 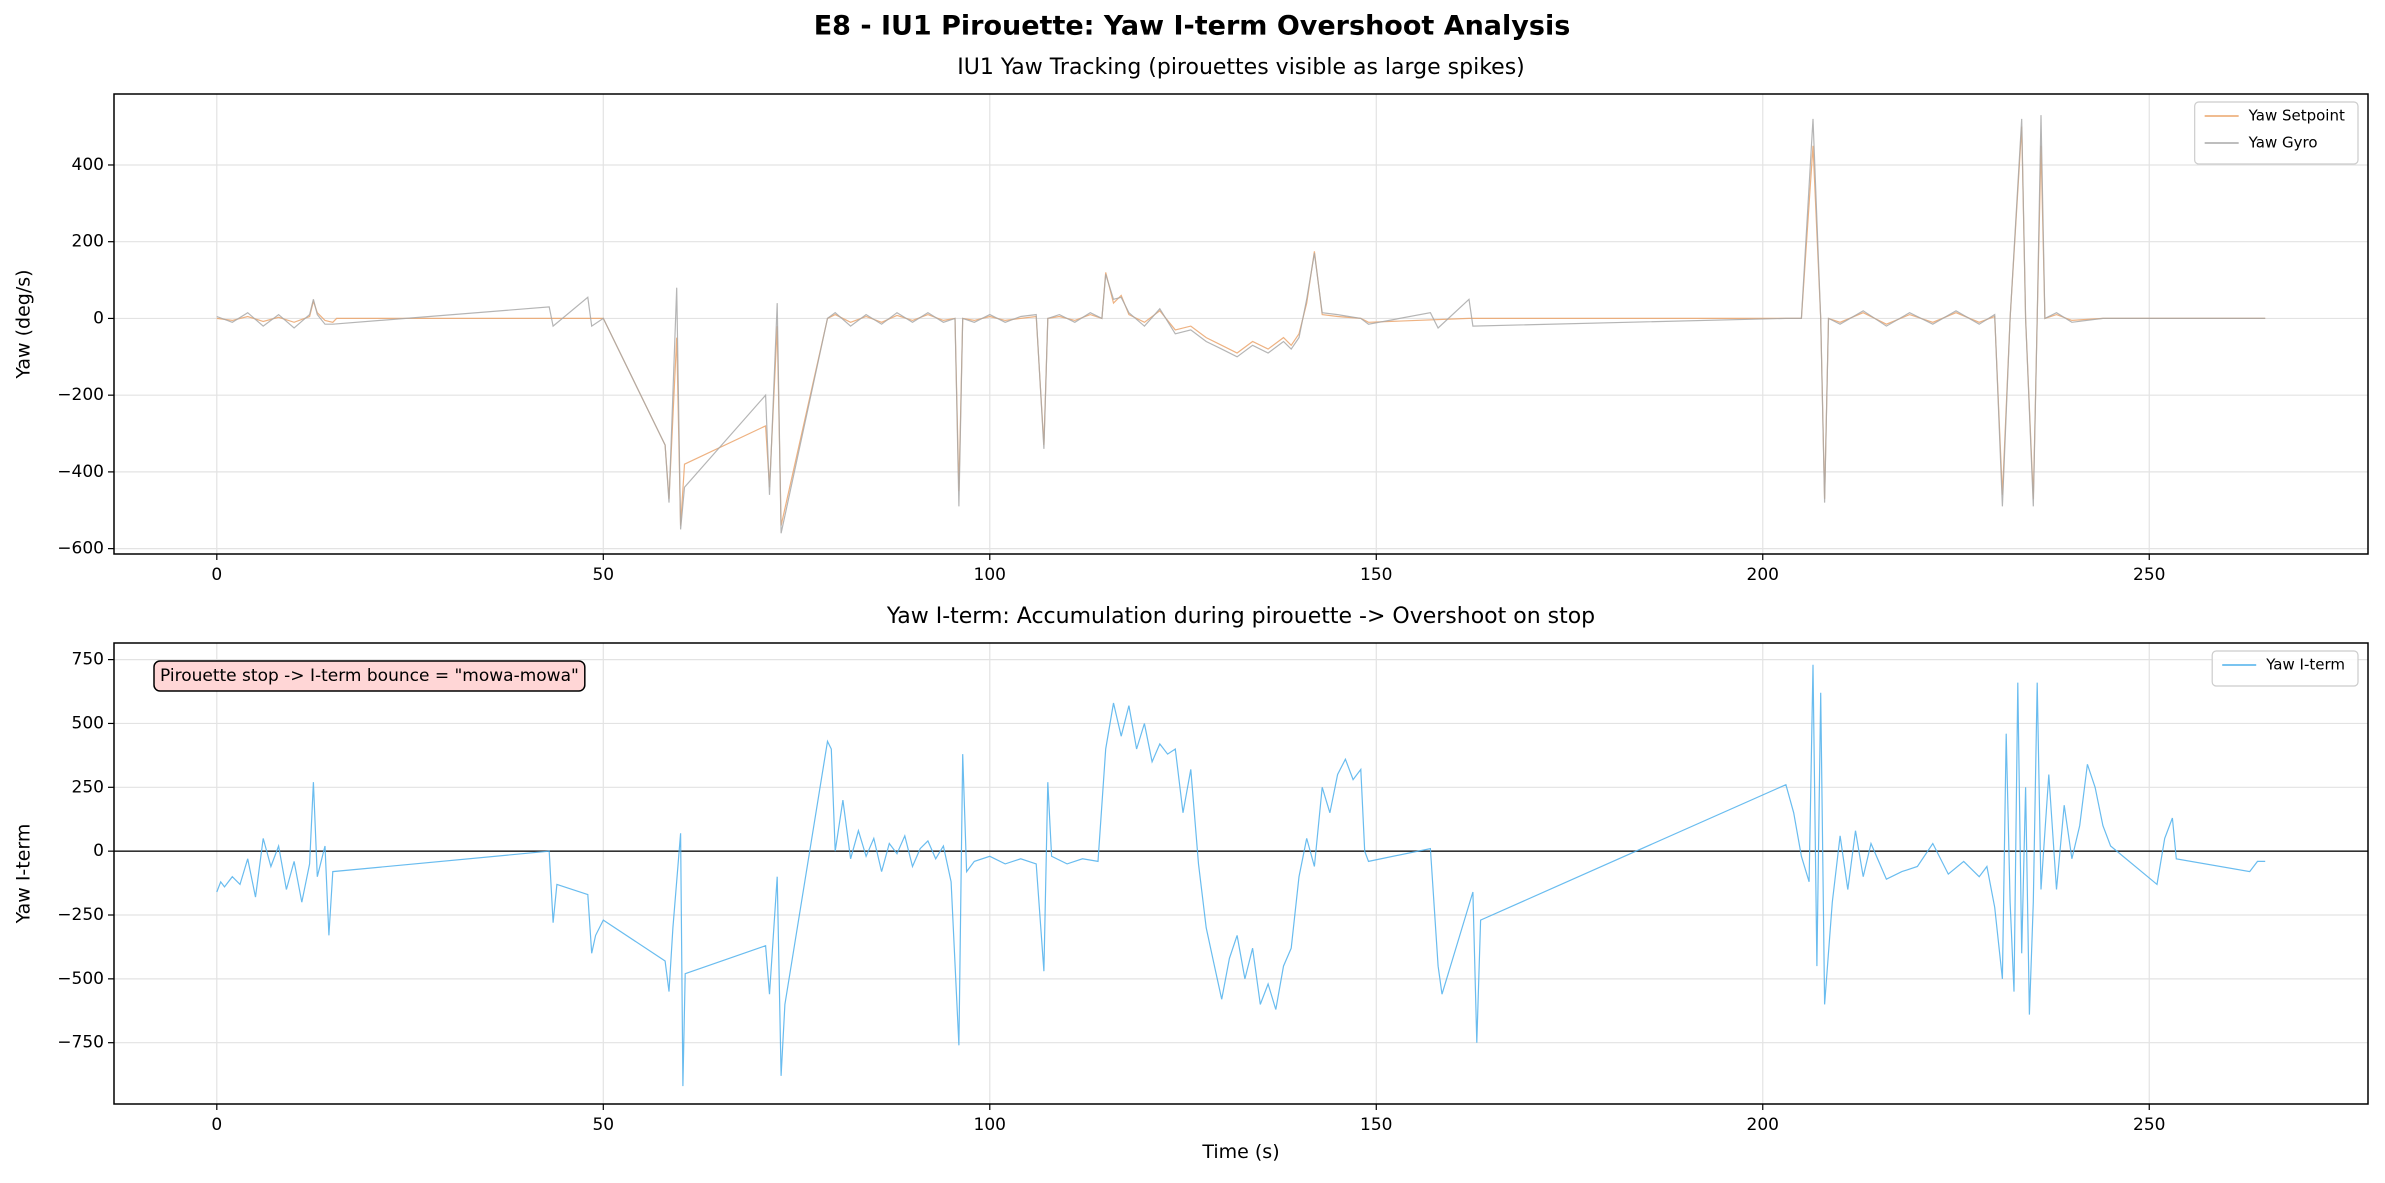 What do you see at coordinates (1240, 1152) in the screenshot?
I see `x-axis-label: Time (s)` at bounding box center [1240, 1152].